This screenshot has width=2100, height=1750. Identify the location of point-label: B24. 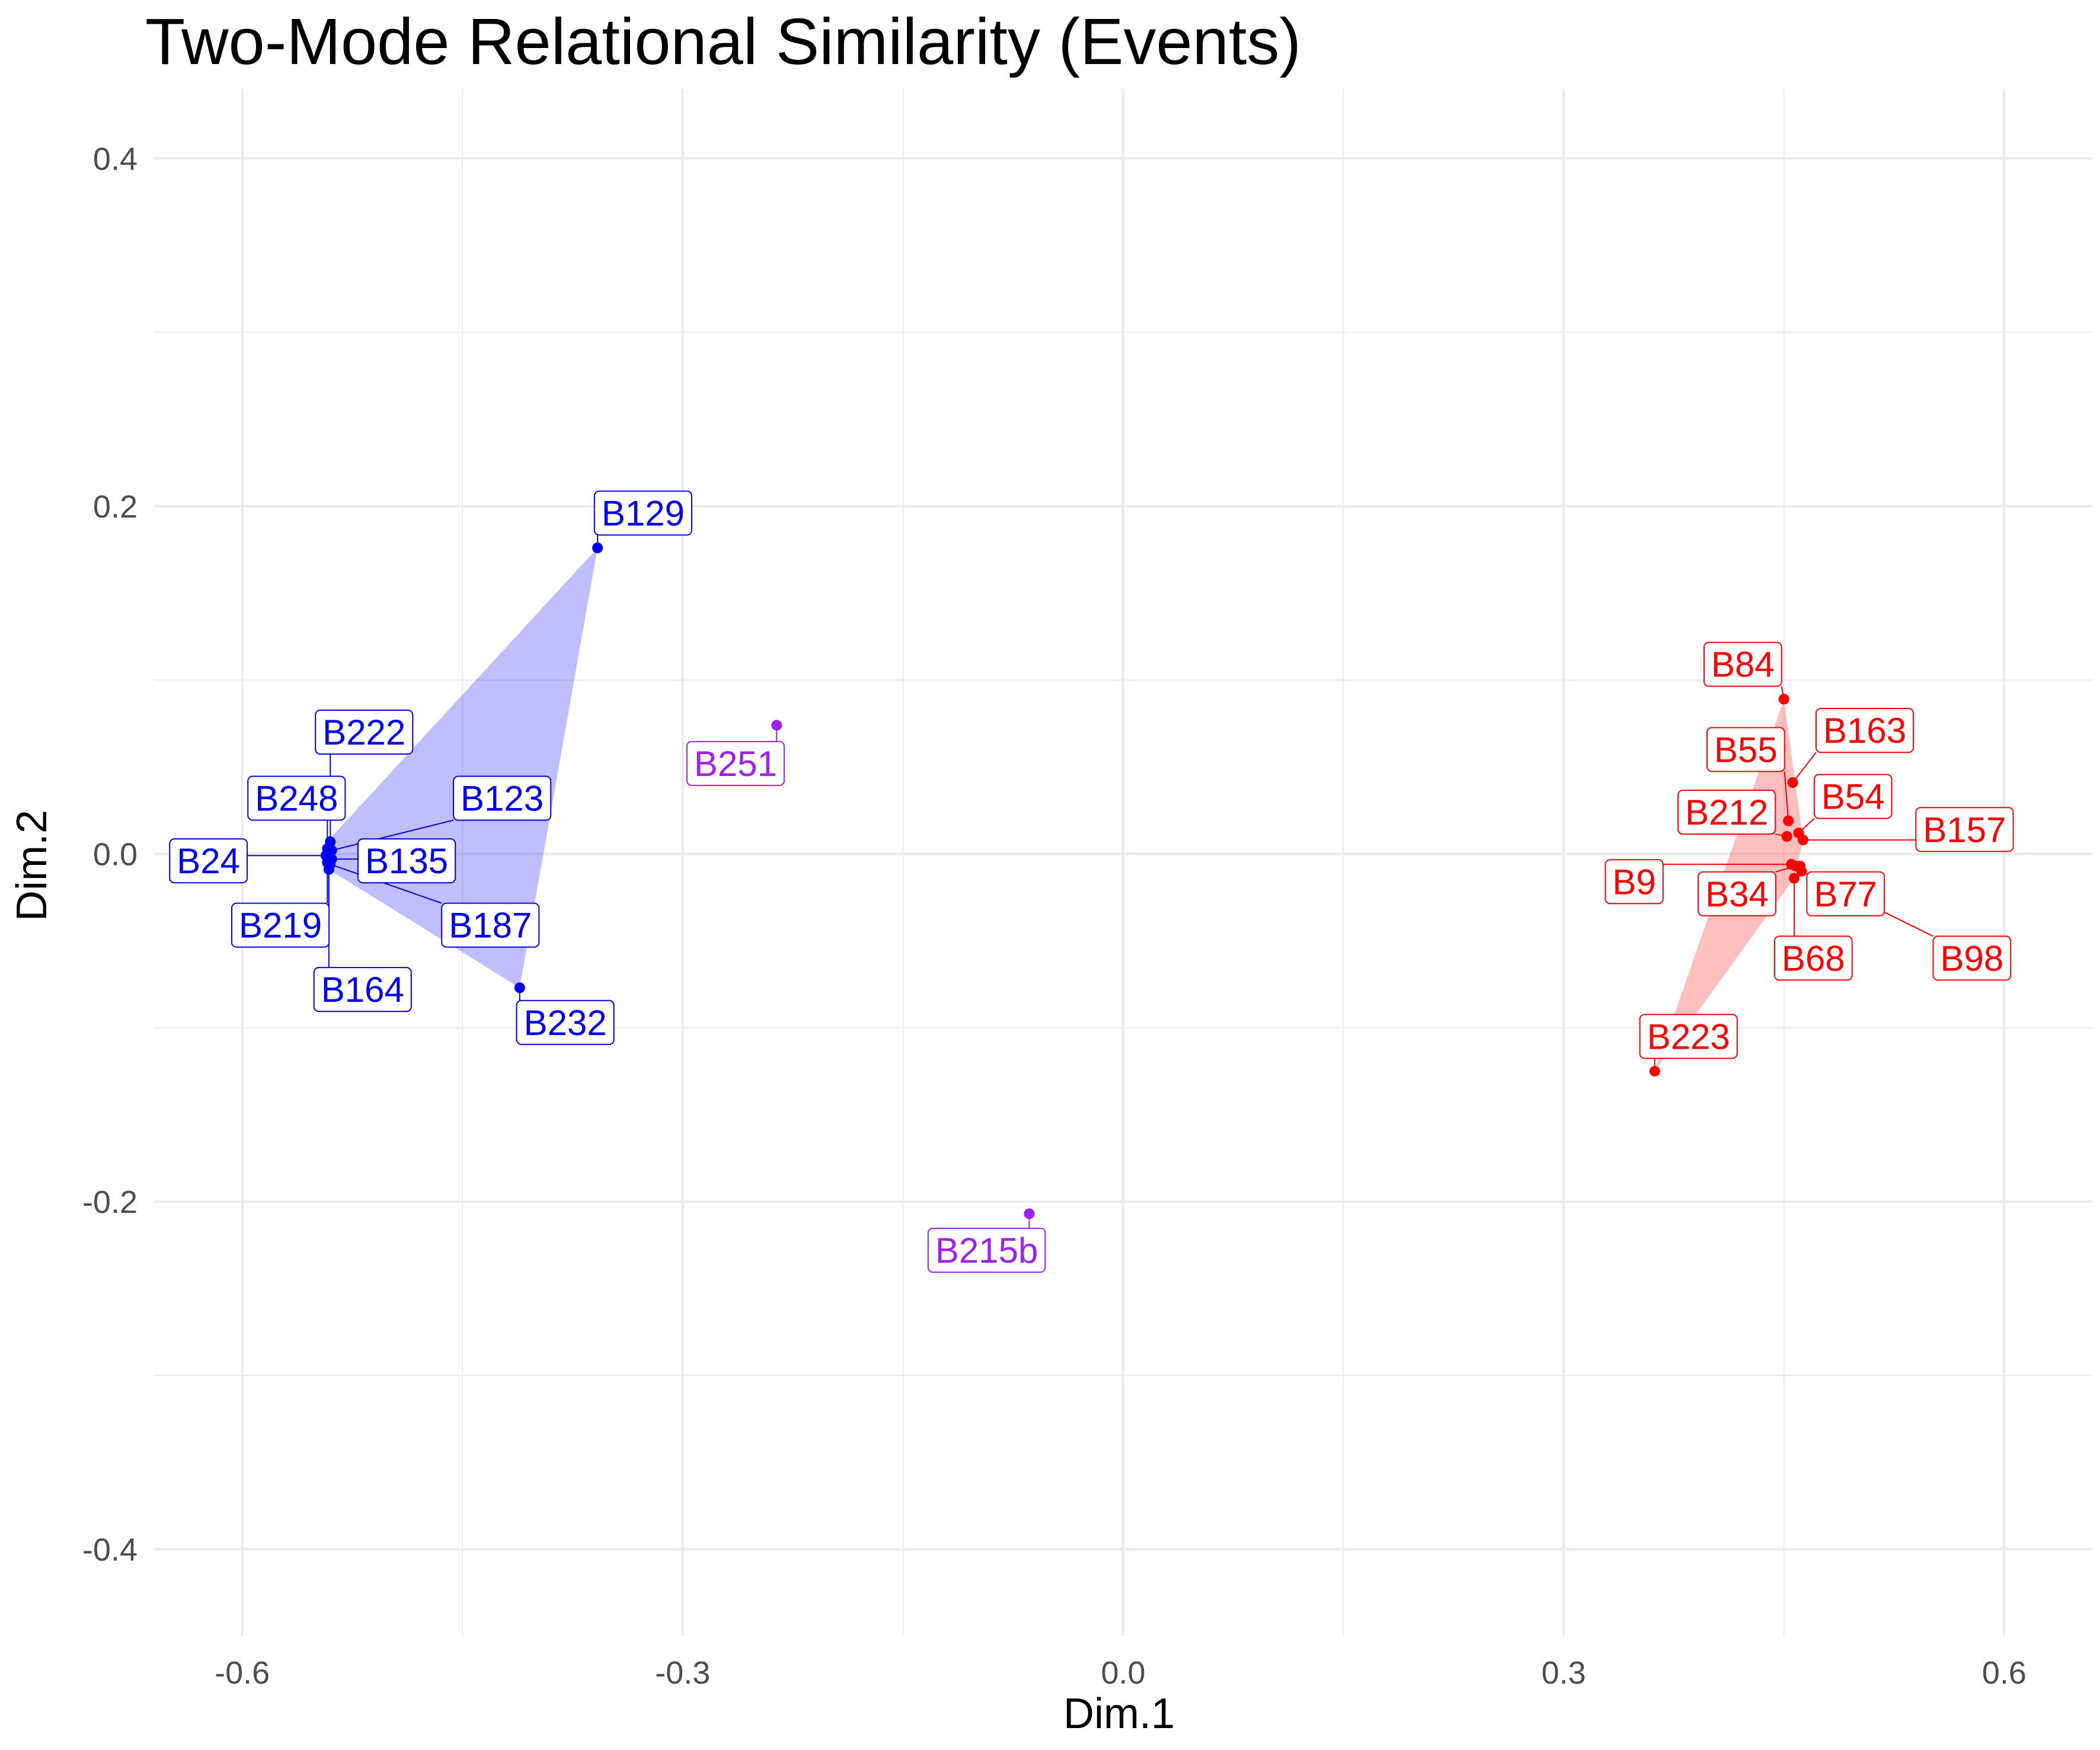
(208, 861).